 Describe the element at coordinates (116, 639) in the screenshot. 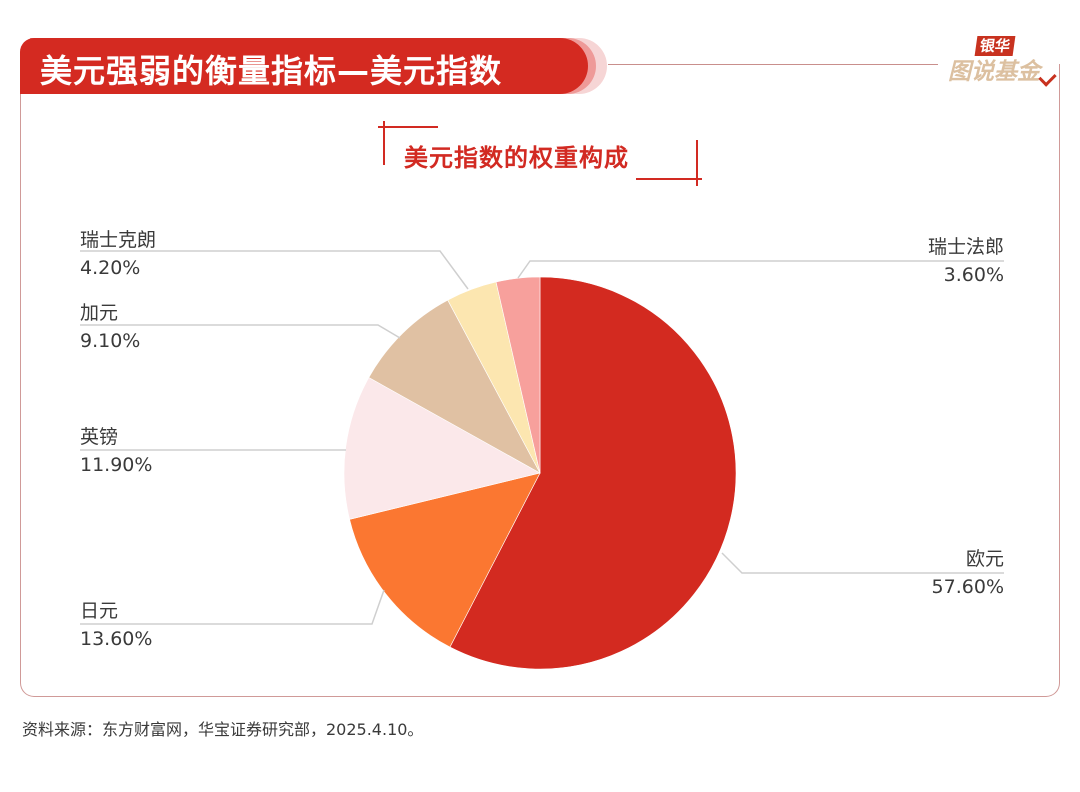

I see `label-jpy-pct: 13.60%` at that location.